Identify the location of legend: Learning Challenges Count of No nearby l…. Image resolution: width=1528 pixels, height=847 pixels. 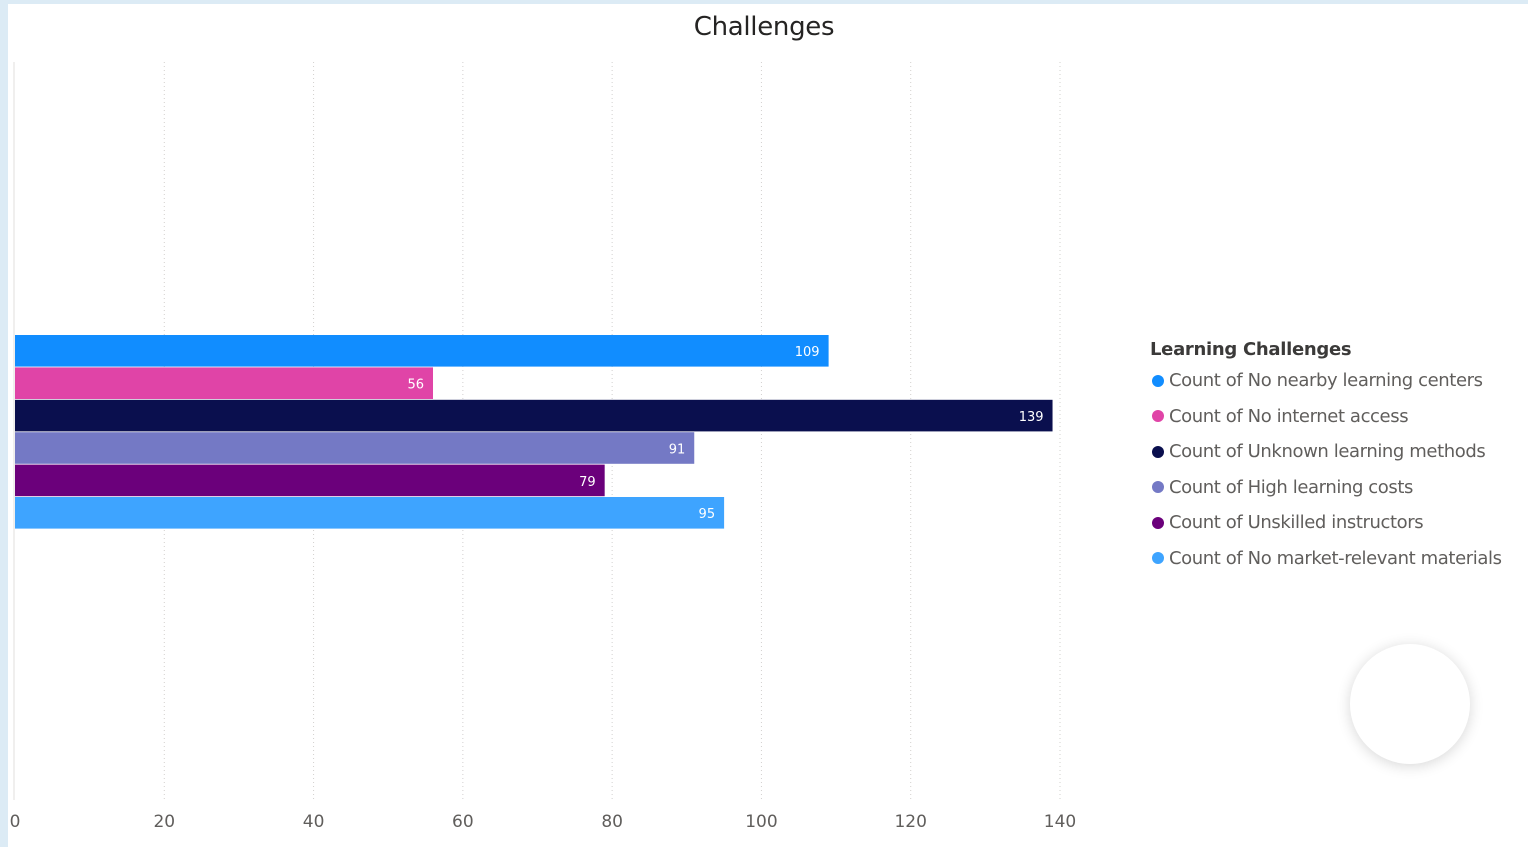
(1326, 456).